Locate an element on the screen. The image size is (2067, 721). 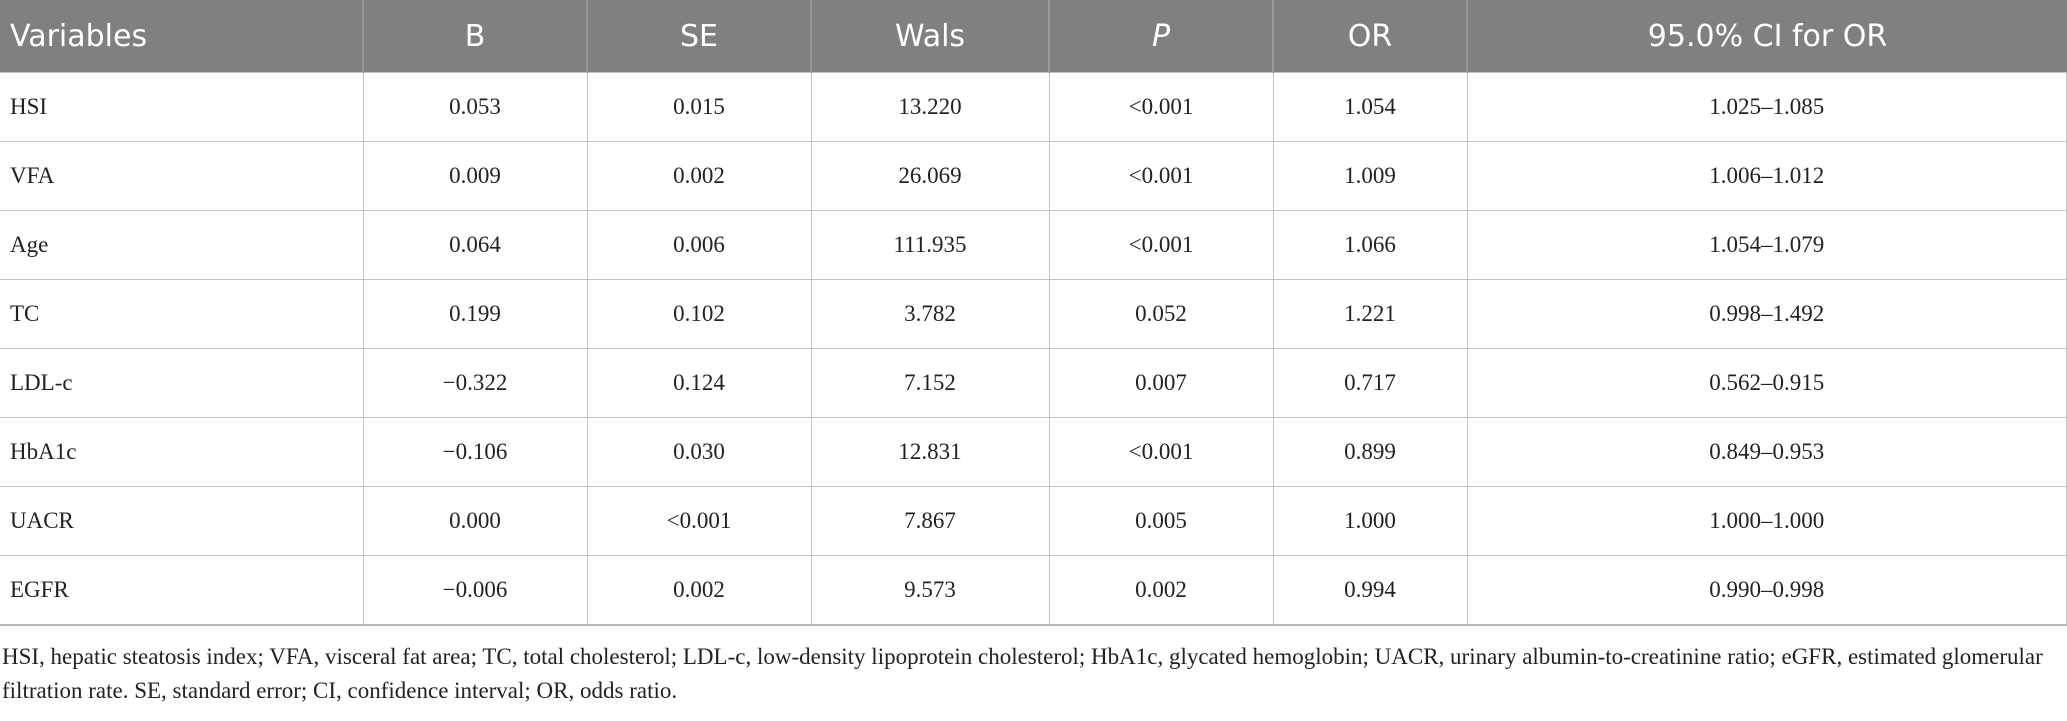
table-cell: 0.998–1.492 is located at coordinates (1766, 314).